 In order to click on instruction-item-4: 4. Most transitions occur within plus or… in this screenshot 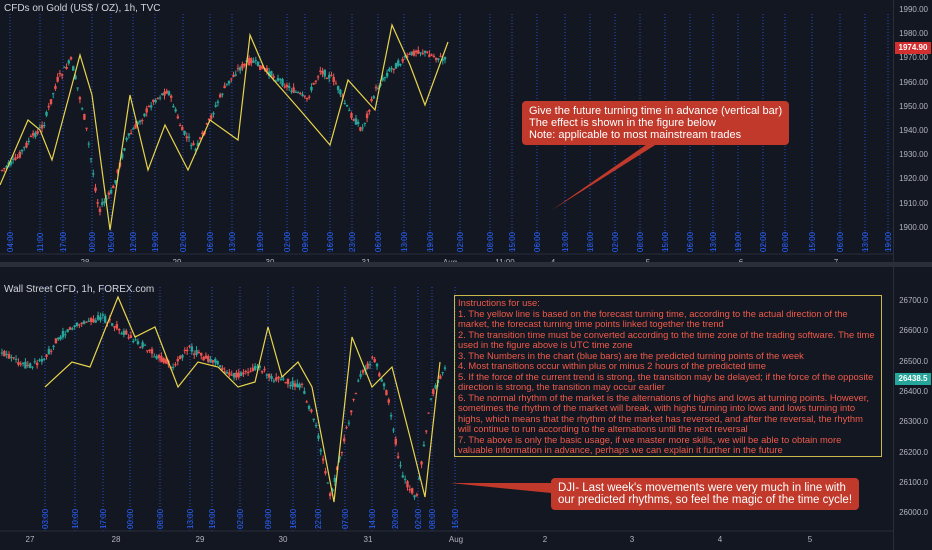, I will do `click(612, 365)`.